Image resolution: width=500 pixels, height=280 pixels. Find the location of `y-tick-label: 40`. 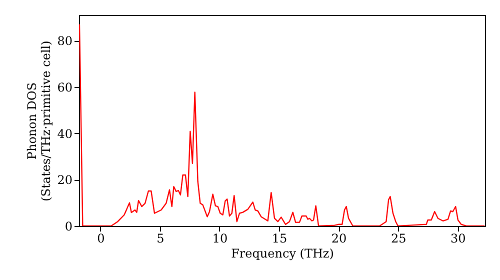

y-tick-label: 40 is located at coordinates (64, 133).